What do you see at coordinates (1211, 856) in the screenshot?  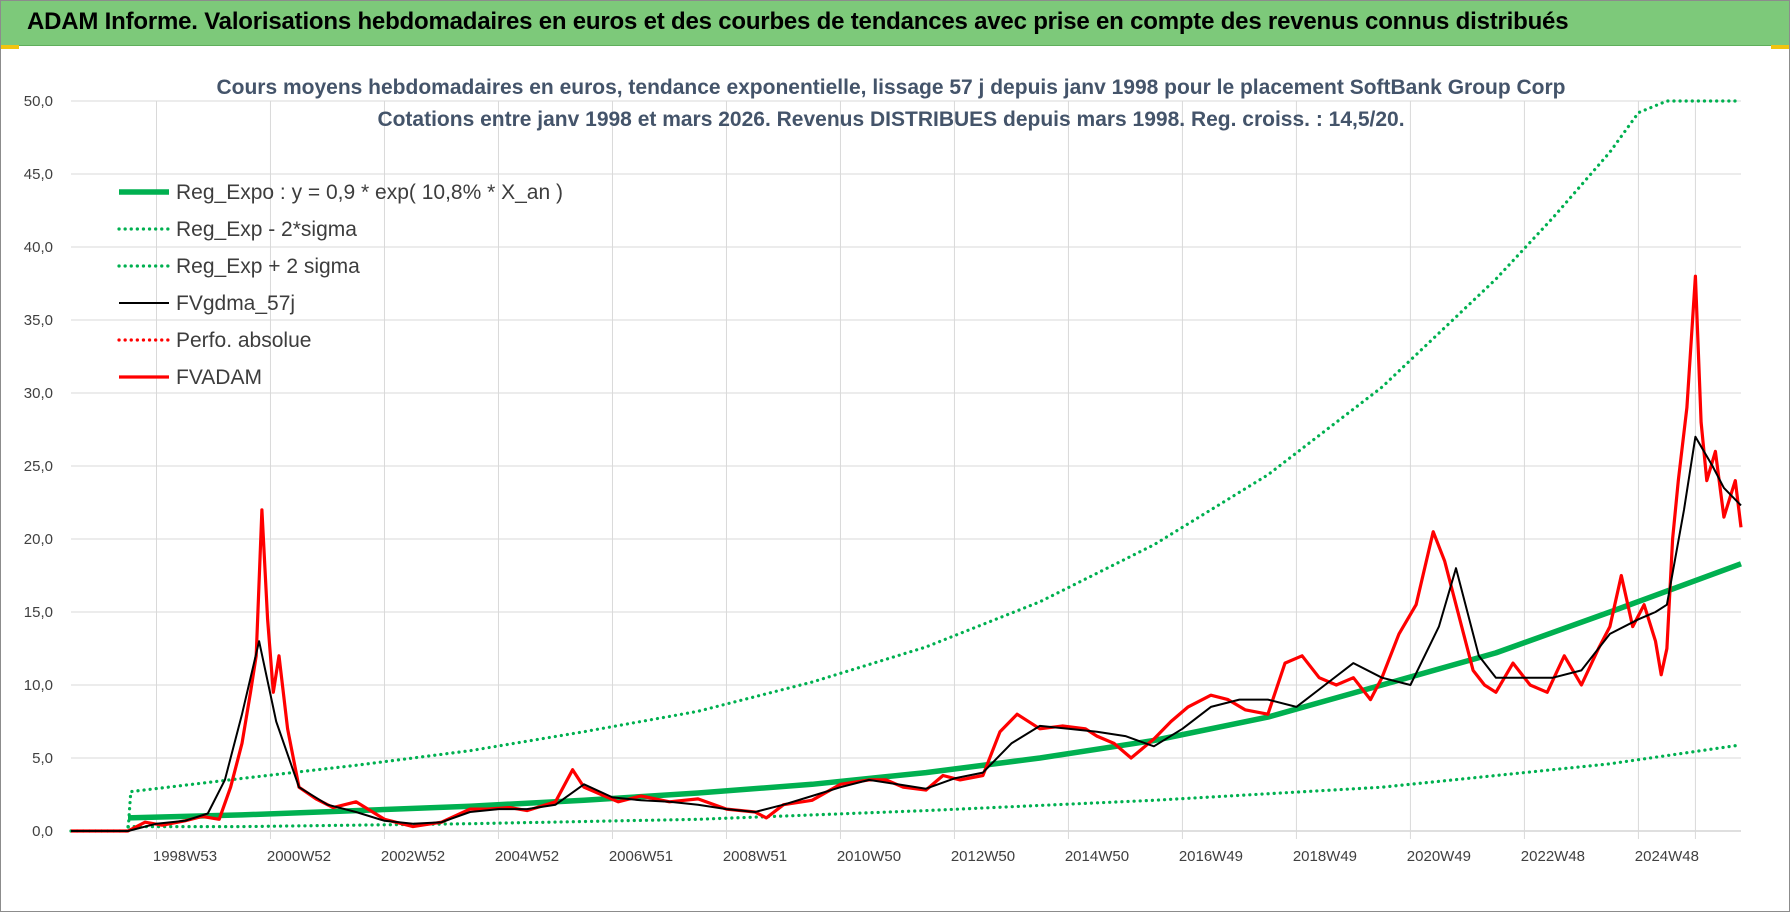 I see `x-tick-label: 2016W49` at bounding box center [1211, 856].